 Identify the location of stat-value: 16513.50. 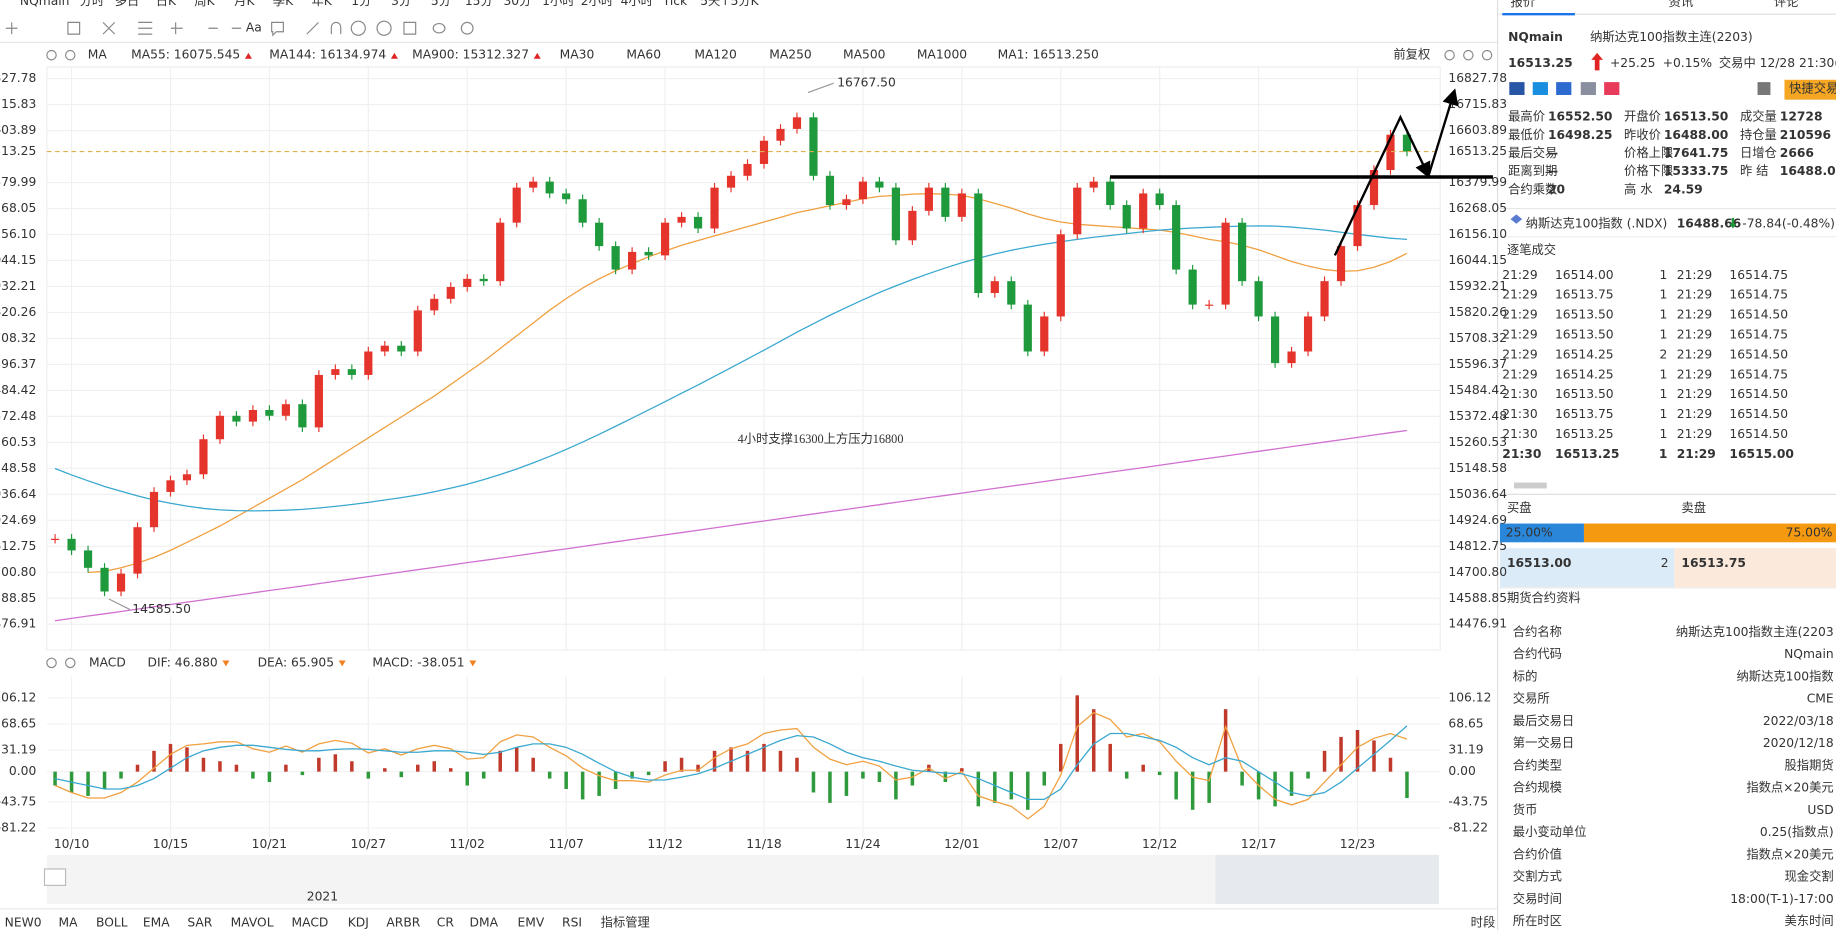
(1696, 117).